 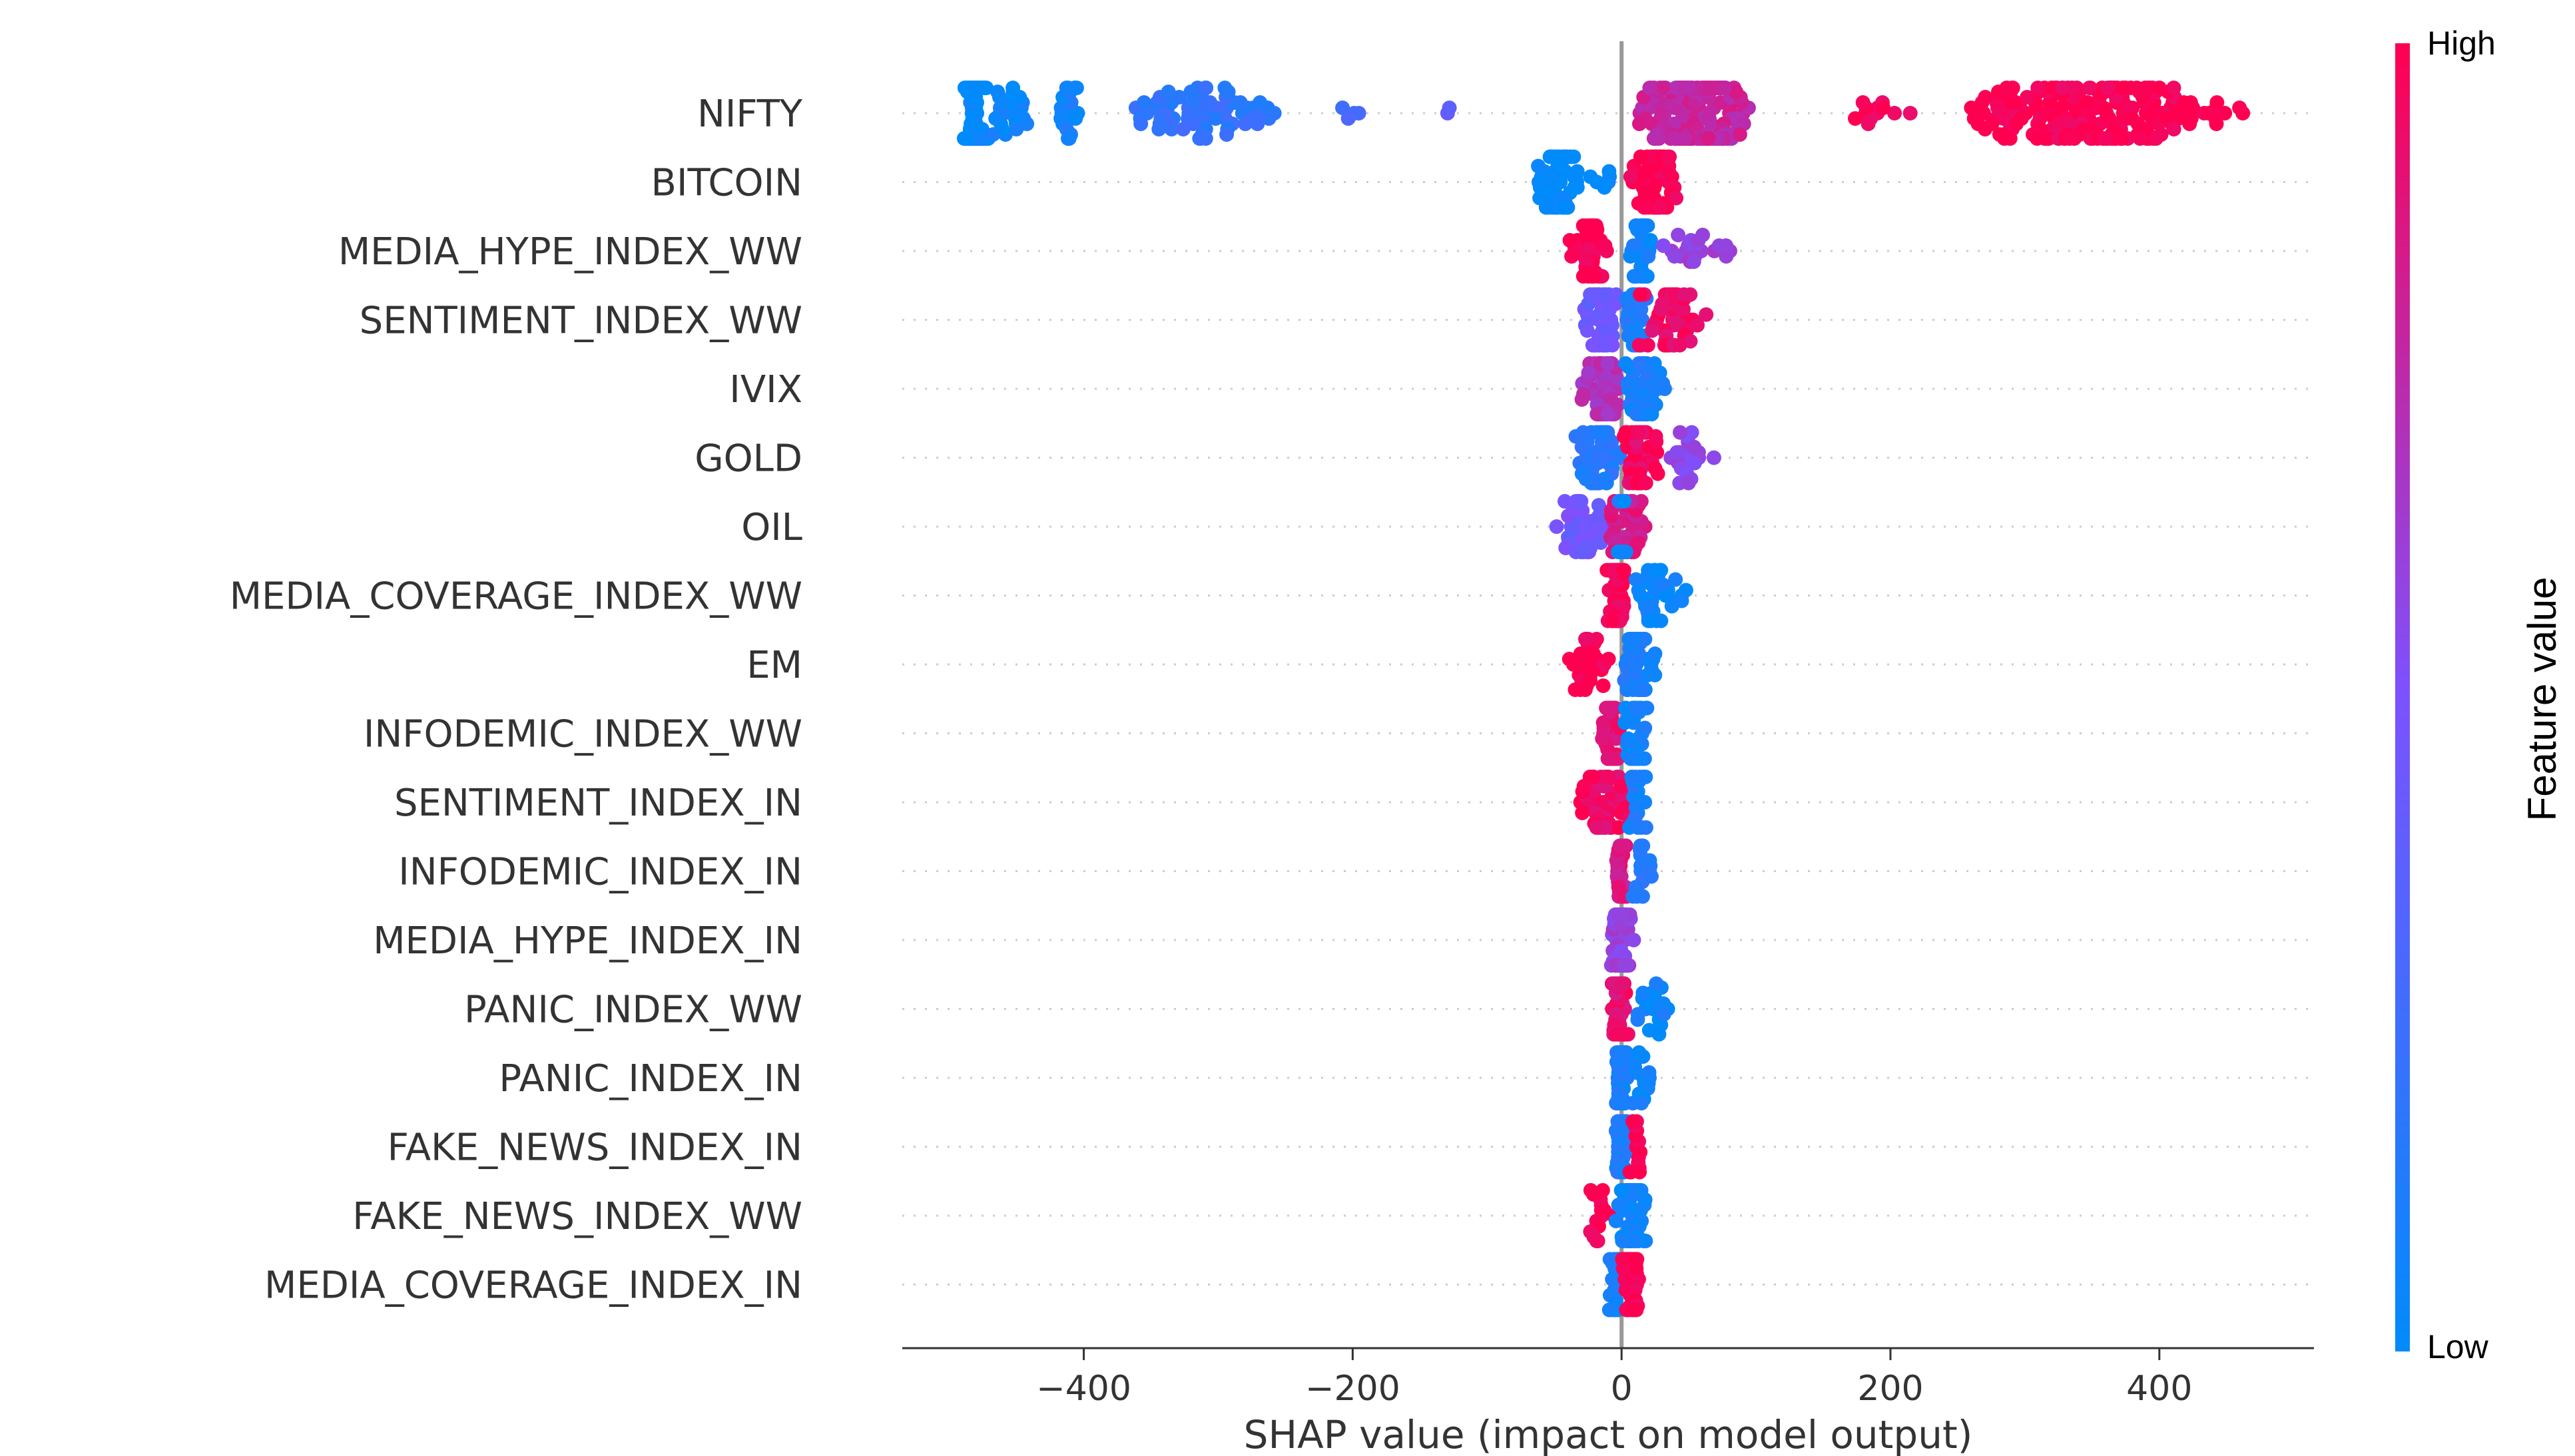 What do you see at coordinates (1609, 1434) in the screenshot?
I see `x-axis-label: SHAP value (impact on model output)` at bounding box center [1609, 1434].